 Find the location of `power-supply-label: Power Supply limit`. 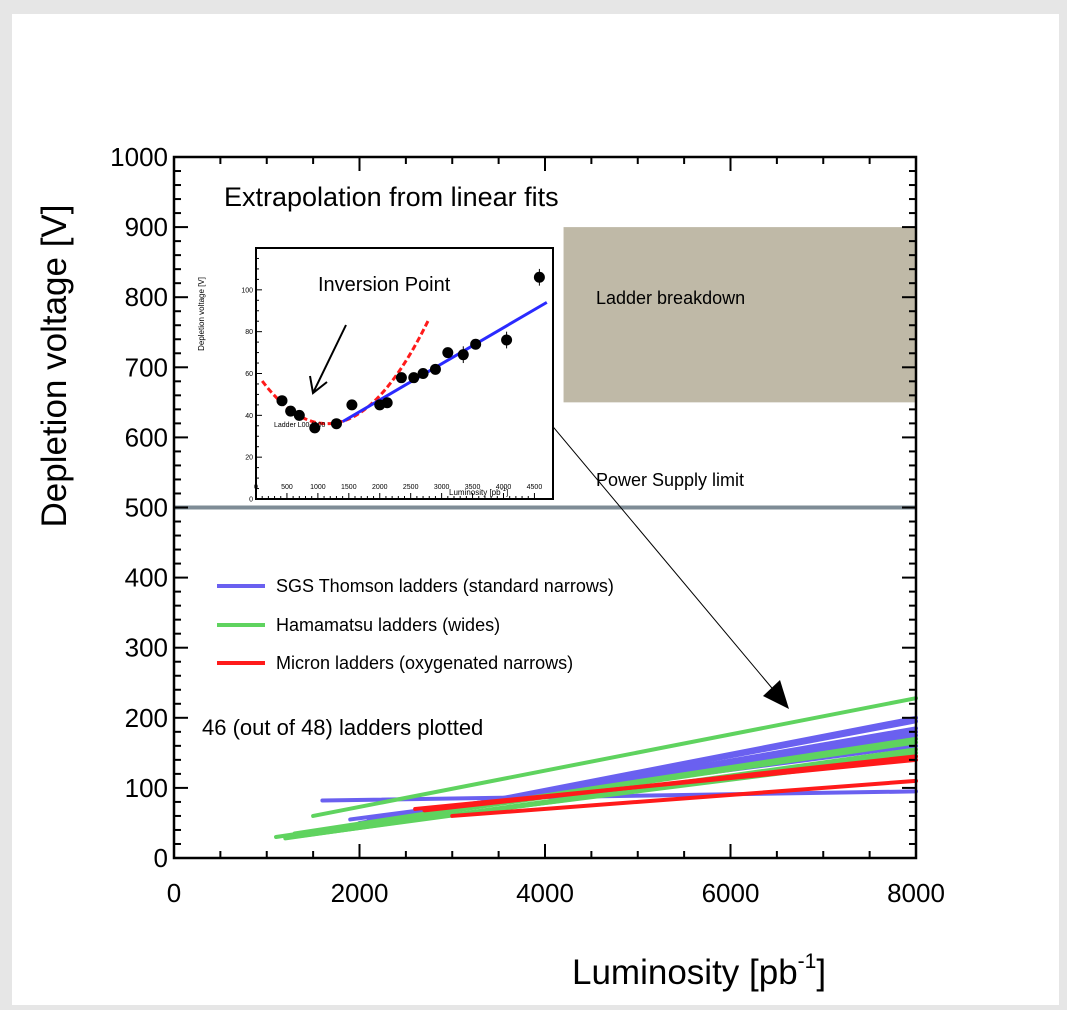

power-supply-label: Power Supply limit is located at coordinates (670, 480).